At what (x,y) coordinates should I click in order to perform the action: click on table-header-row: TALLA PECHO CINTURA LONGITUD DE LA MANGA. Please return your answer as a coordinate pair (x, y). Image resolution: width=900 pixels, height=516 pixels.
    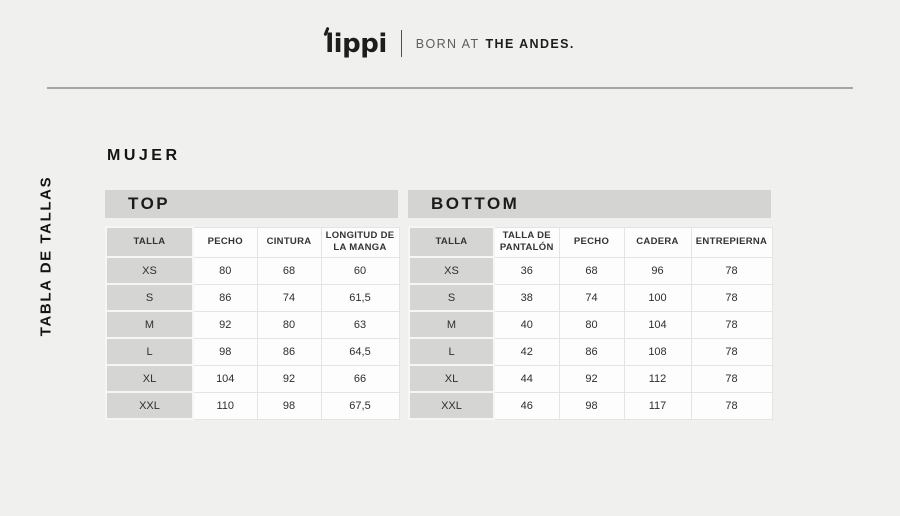
    Looking at the image, I should click on (252, 242).